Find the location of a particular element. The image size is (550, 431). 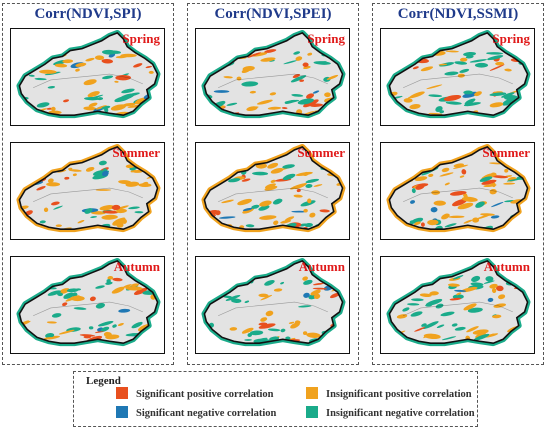

column-title-ssmi: Corr(NDVI,SSMI) is located at coordinates (458, 14).